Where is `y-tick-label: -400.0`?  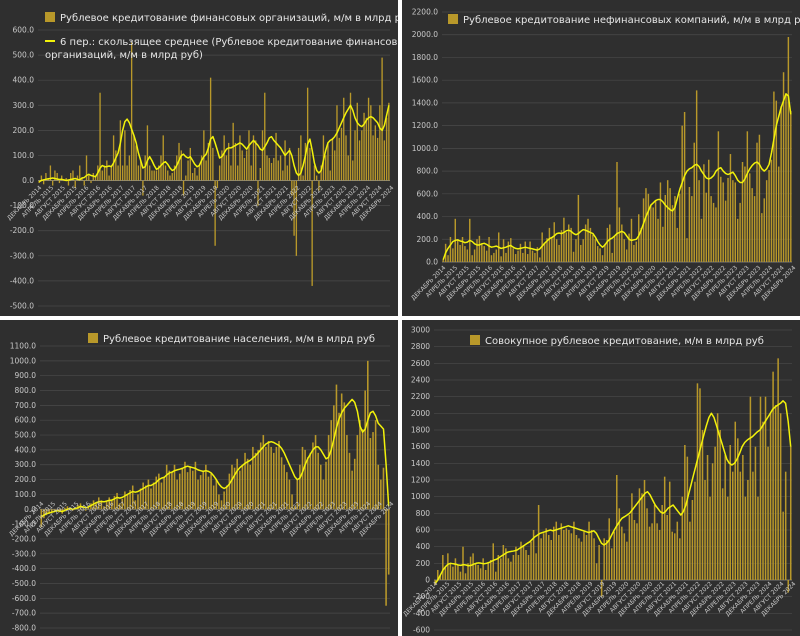 y-tick-label: -400.0 is located at coordinates (24, 568).